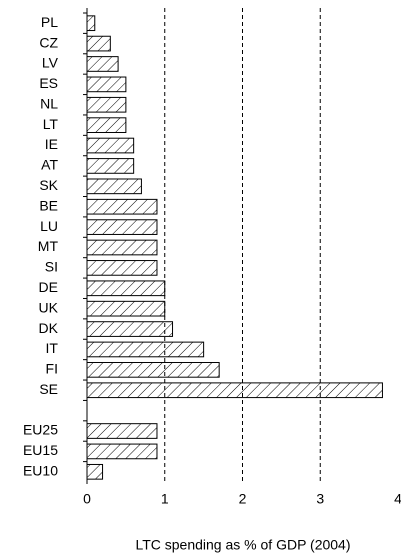 Image resolution: width=401 pixels, height=556 pixels. Describe the element at coordinates (48, 389) in the screenshot. I see `y-tick-label: SE` at that location.